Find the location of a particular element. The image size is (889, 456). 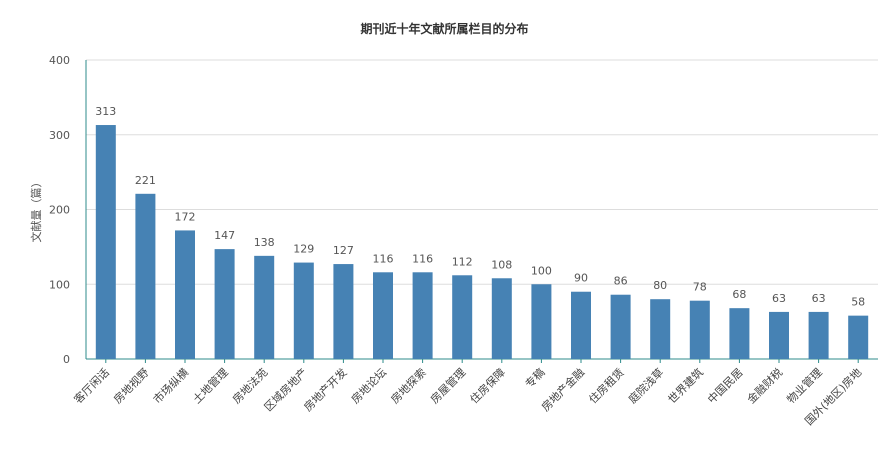

x-tick-label: 土地管理 is located at coordinates (210, 385).